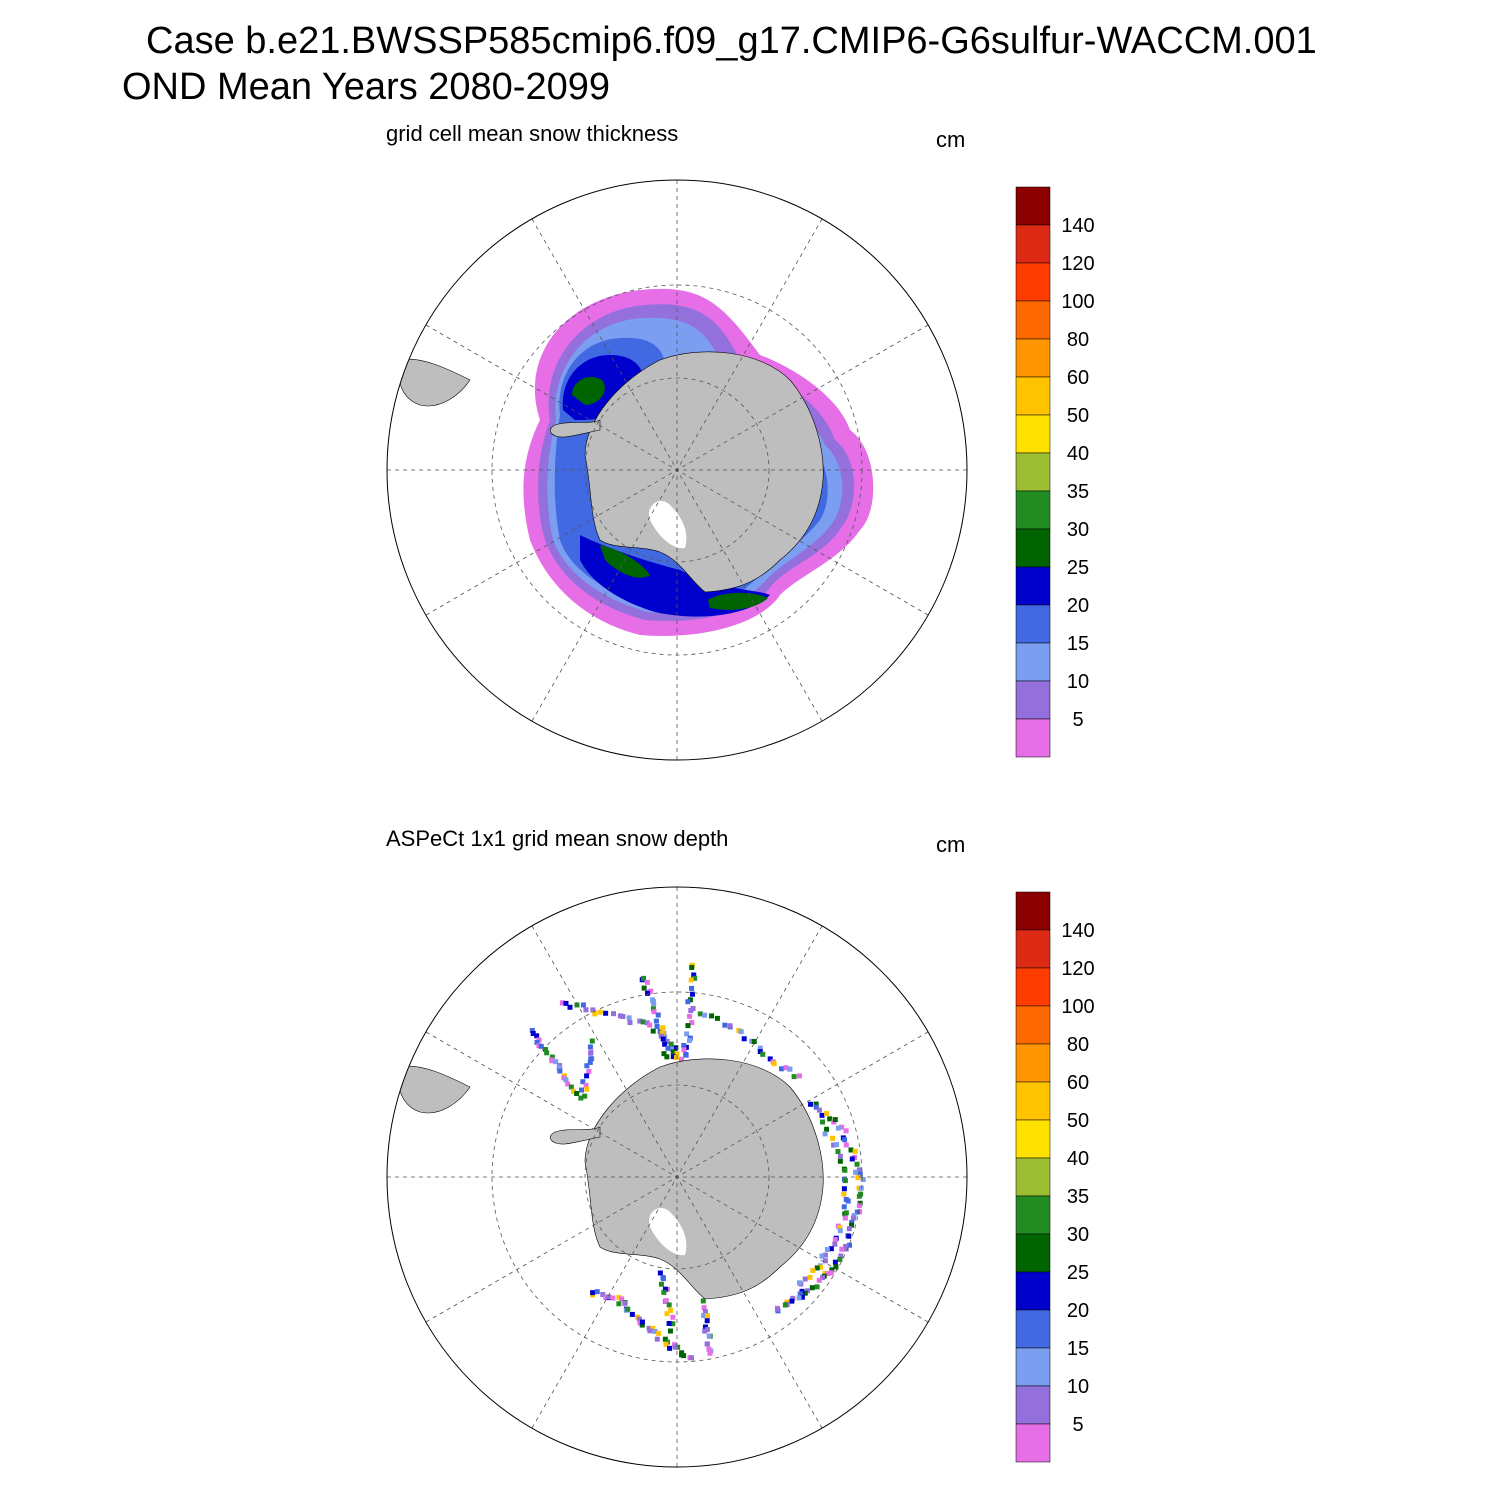  What do you see at coordinates (366, 87) in the screenshot?
I see `figure-title-period: OND Mean Years 2080-2099` at bounding box center [366, 87].